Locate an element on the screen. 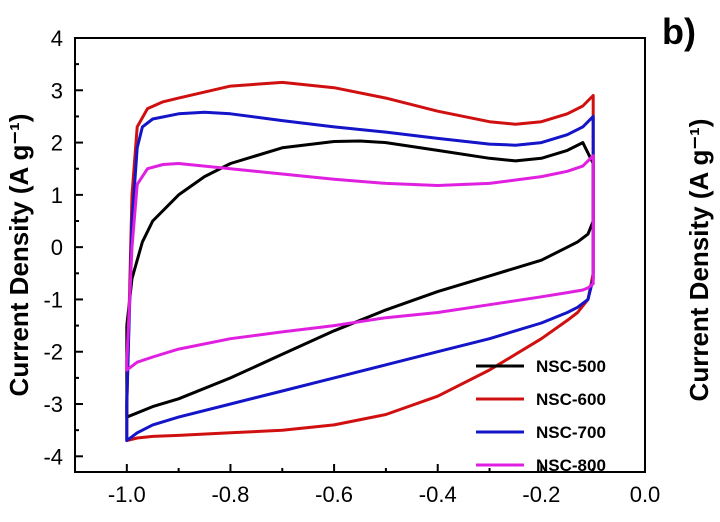  x-tick-label: 0.0 is located at coordinates (645, 494).